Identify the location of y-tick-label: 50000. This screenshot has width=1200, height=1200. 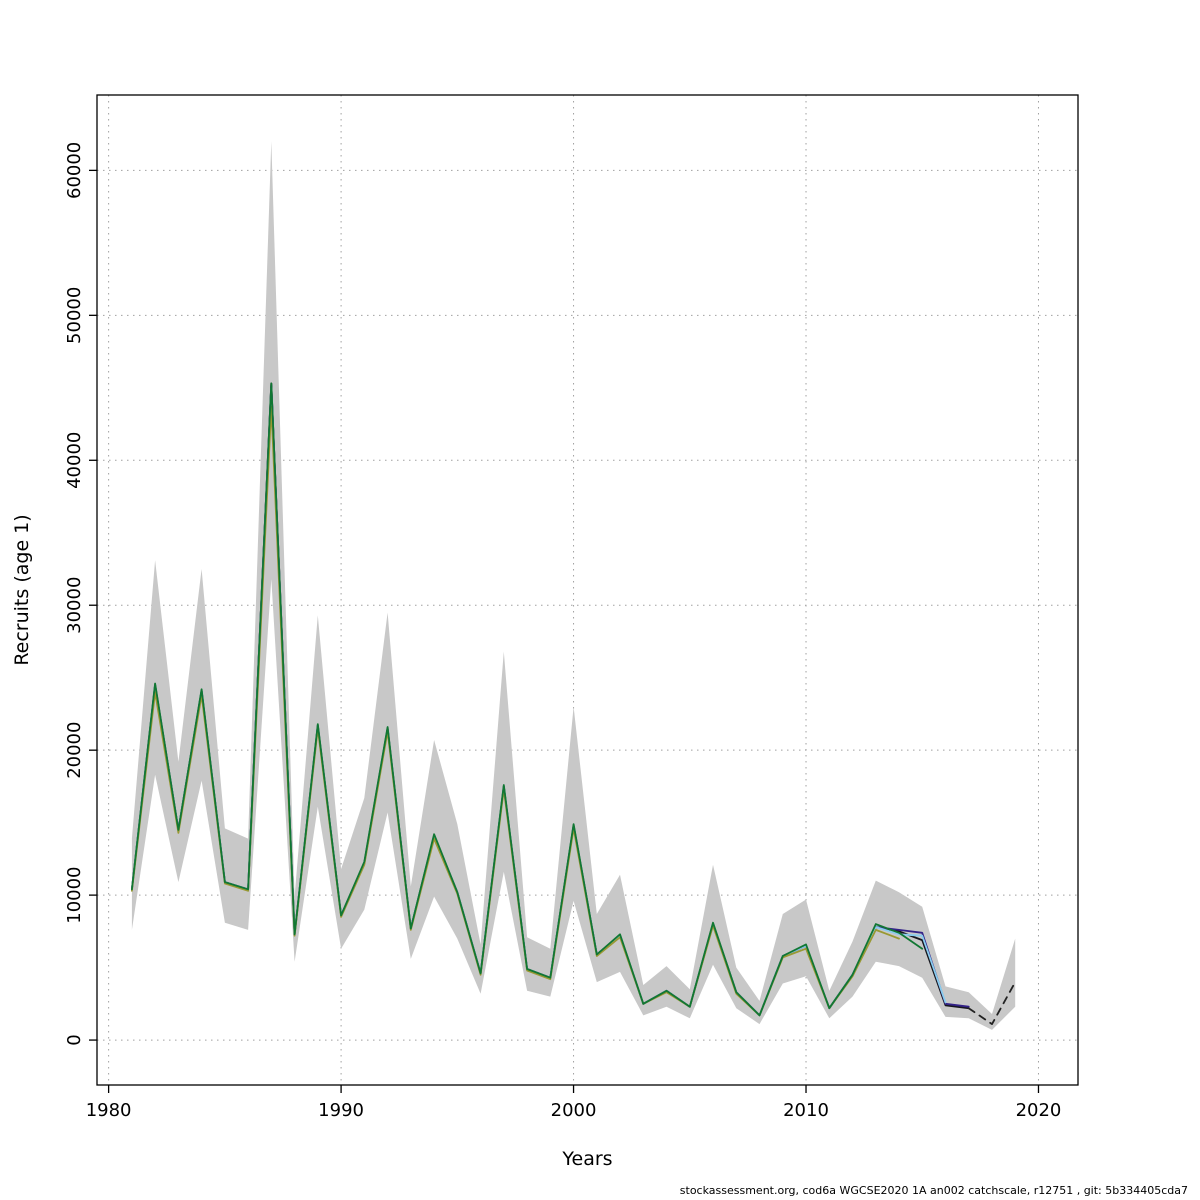
(74, 315).